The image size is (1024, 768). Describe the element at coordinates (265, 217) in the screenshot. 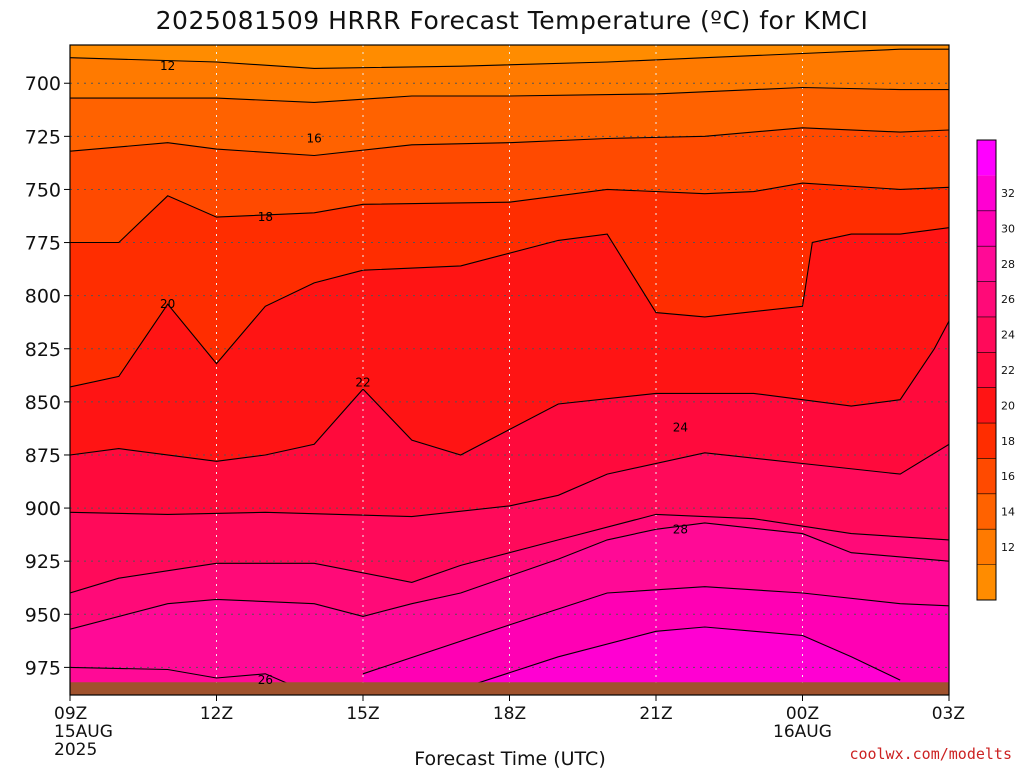

I see `isotherm-label: 18` at that location.